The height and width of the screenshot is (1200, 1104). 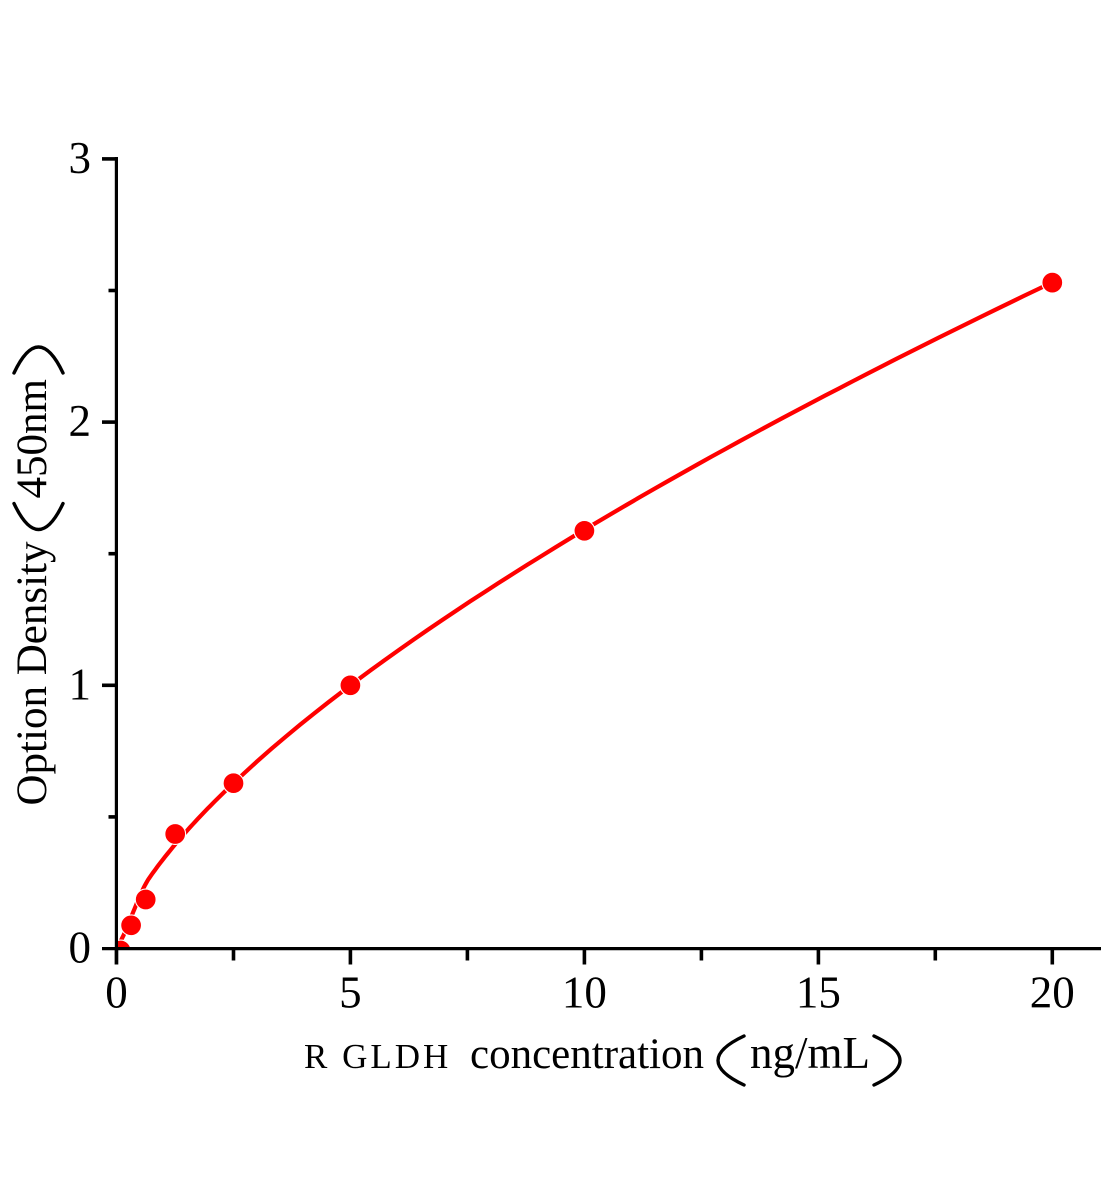 I want to click on svg-text: Option Density, so click(x=32, y=673).